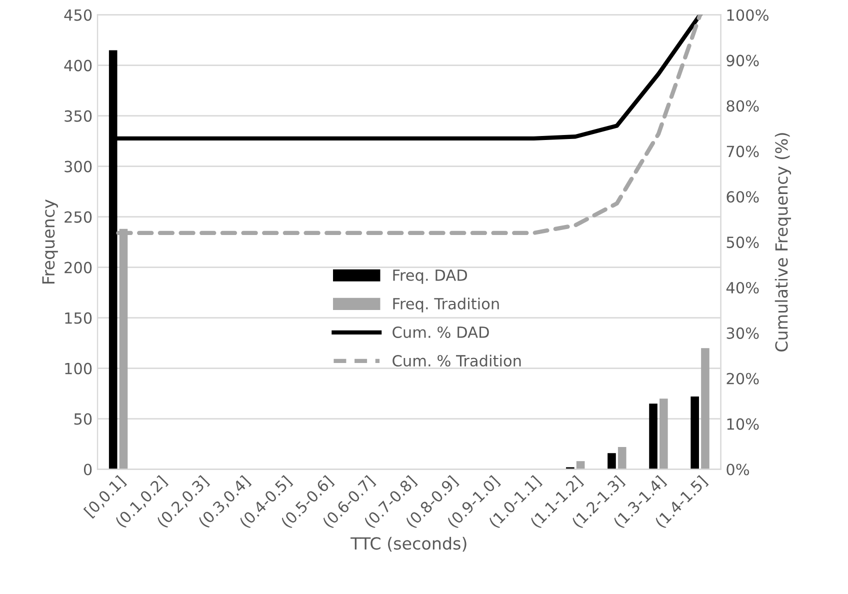  What do you see at coordinates (456, 360) in the screenshot?
I see `legend-label: Cum. % Tradition` at bounding box center [456, 360].